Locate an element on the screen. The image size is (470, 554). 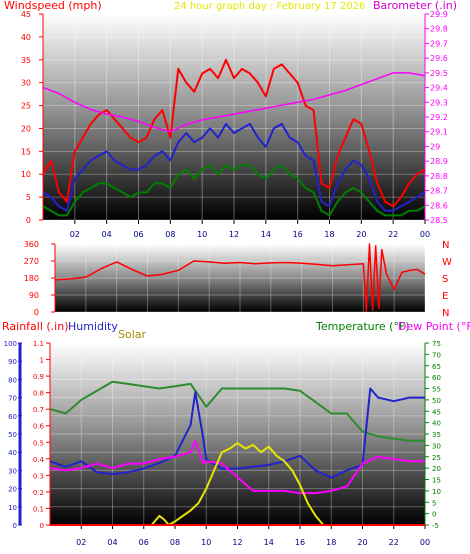
dir-left-tick-label: 0 is located at coordinates (36, 312).